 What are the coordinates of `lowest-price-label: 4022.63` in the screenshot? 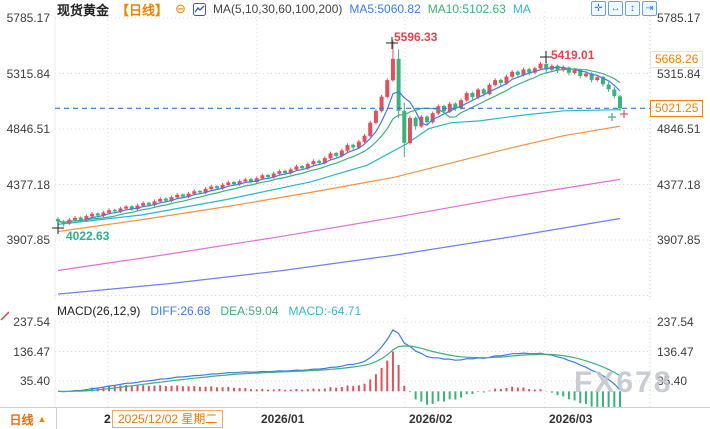 It's located at (88, 236).